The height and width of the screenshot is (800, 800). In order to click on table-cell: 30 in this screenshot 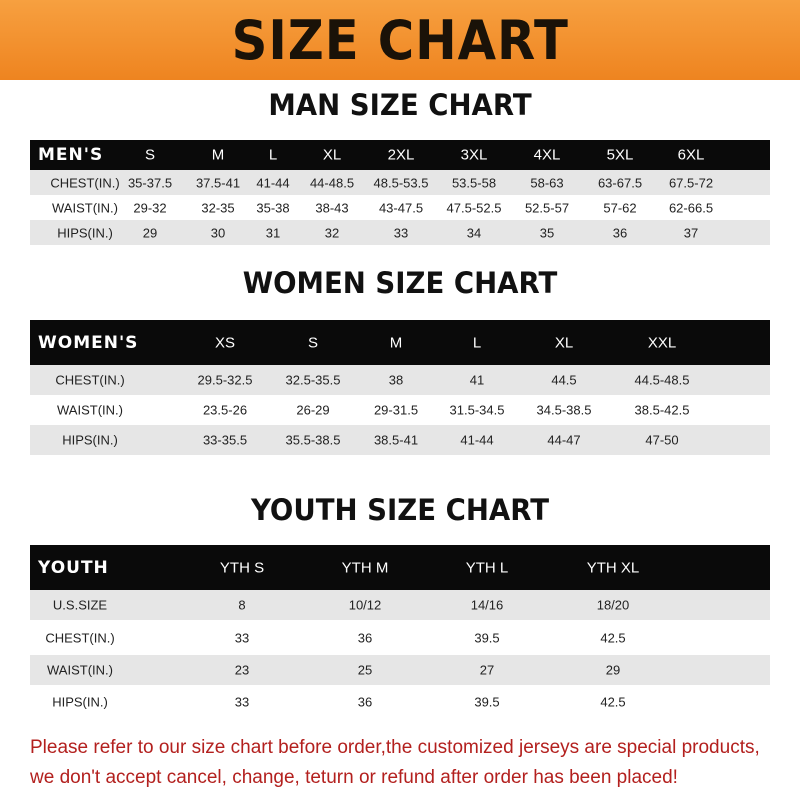, I will do `click(218, 232)`.